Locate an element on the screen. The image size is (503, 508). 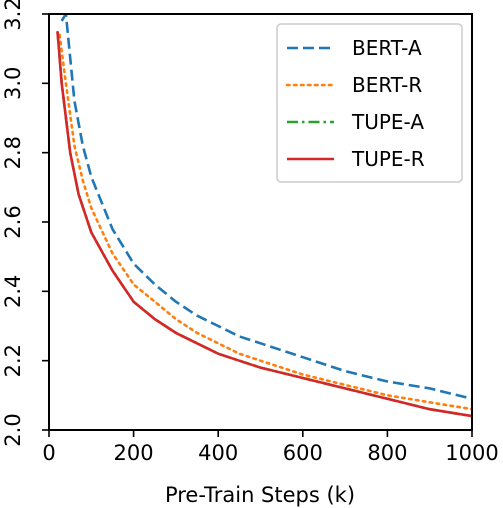
y-tick-label: 3.0 is located at coordinates (13, 83).